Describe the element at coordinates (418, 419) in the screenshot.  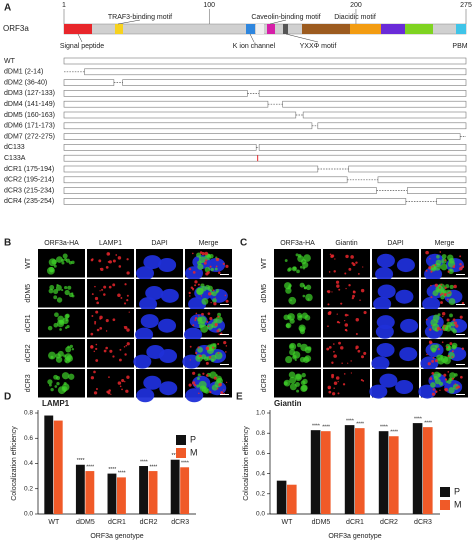
I see `significance: ****` at that location.